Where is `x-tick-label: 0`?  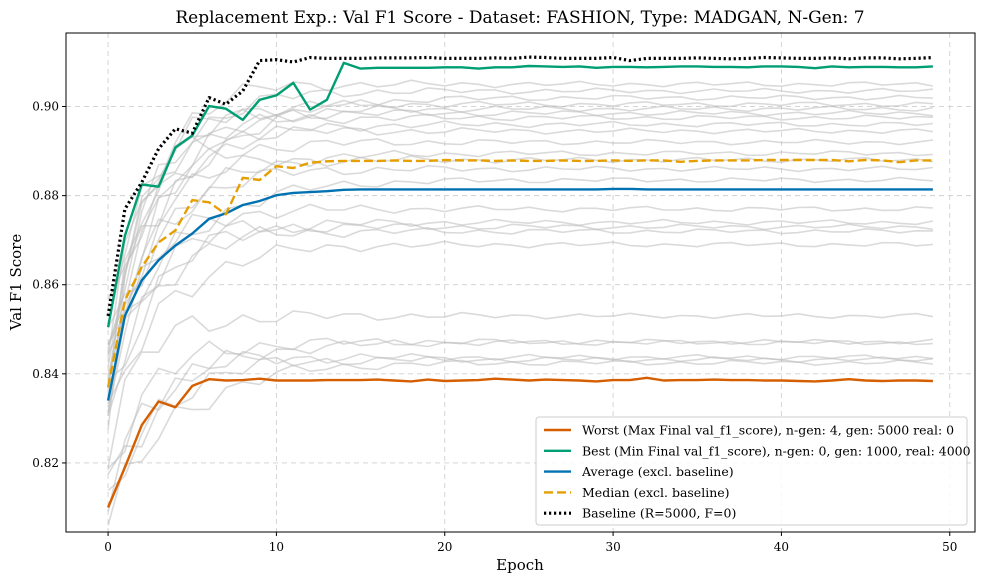
x-tick-label: 0 is located at coordinates (108, 547).